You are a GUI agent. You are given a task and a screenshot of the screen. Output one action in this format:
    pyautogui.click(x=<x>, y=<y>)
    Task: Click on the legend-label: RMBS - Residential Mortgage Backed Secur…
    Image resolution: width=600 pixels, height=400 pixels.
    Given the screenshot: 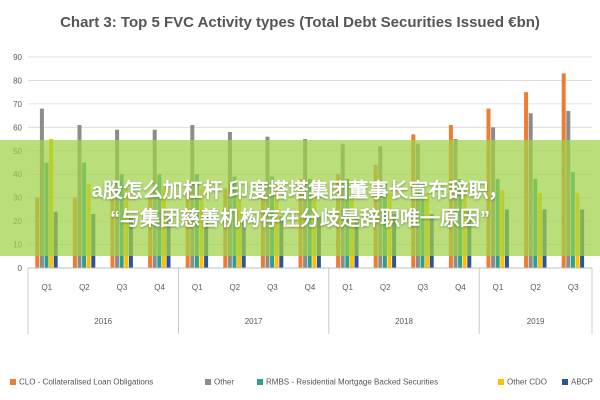 What is the action you would take?
    pyautogui.click(x=352, y=382)
    